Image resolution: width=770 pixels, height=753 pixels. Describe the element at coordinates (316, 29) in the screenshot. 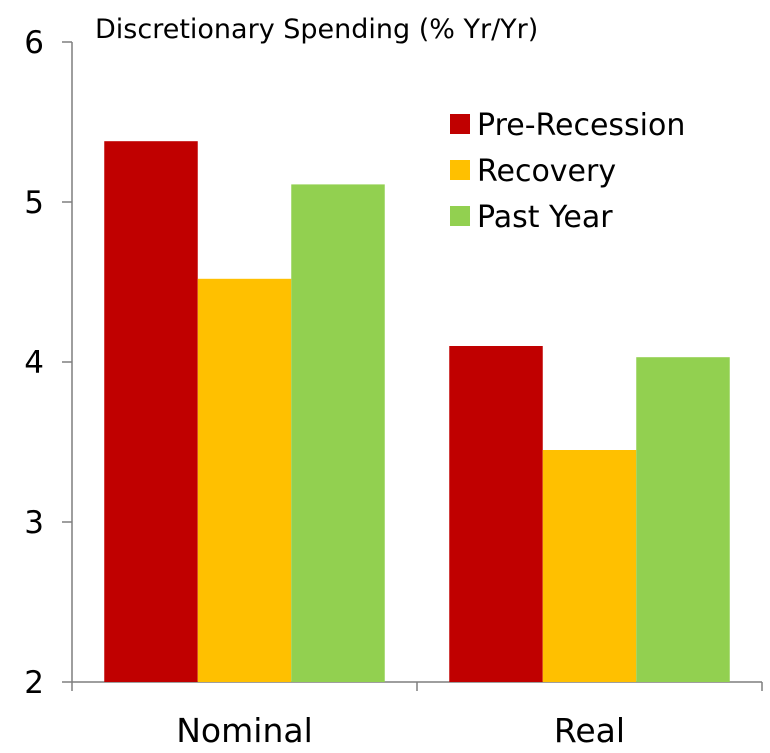

I see `chart-title: Discretionary Spending (% Yr/Yr)` at that location.